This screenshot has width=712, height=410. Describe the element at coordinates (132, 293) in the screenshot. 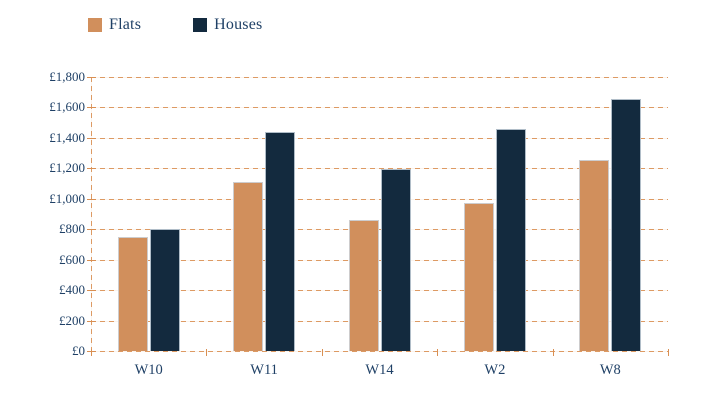

I see `bar-flats-w10` at that location.